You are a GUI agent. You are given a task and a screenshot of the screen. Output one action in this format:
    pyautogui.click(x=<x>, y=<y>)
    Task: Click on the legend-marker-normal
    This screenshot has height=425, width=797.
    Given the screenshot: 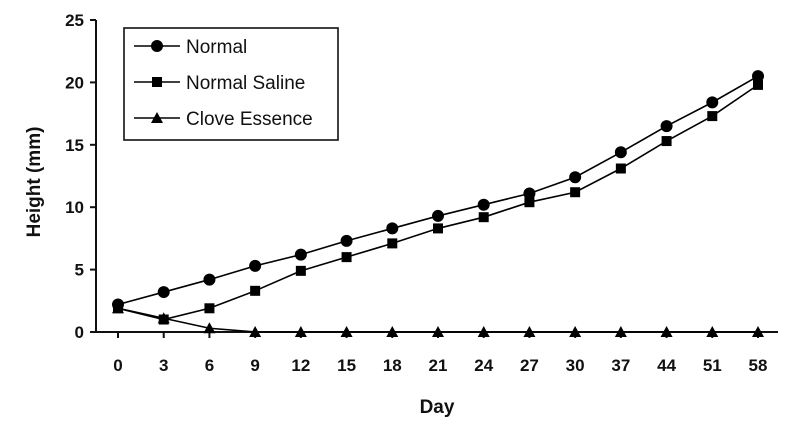 What is the action you would take?
    pyautogui.click(x=157, y=46)
    